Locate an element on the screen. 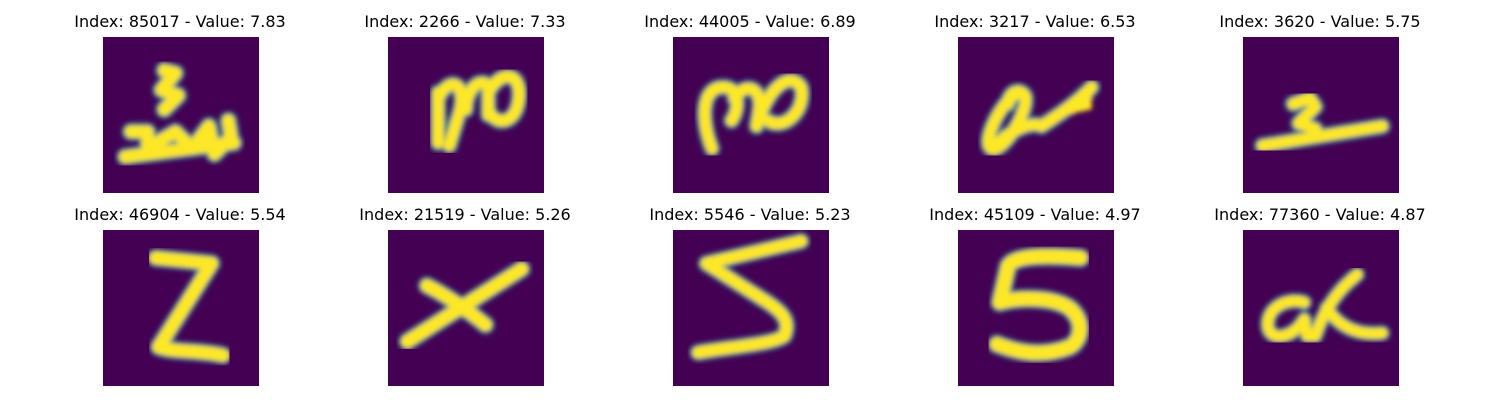 Image resolution: width=1500 pixels, height=400 pixels. panel-title: Index: 3620 - Value: 5.75 is located at coordinates (1320, 21).